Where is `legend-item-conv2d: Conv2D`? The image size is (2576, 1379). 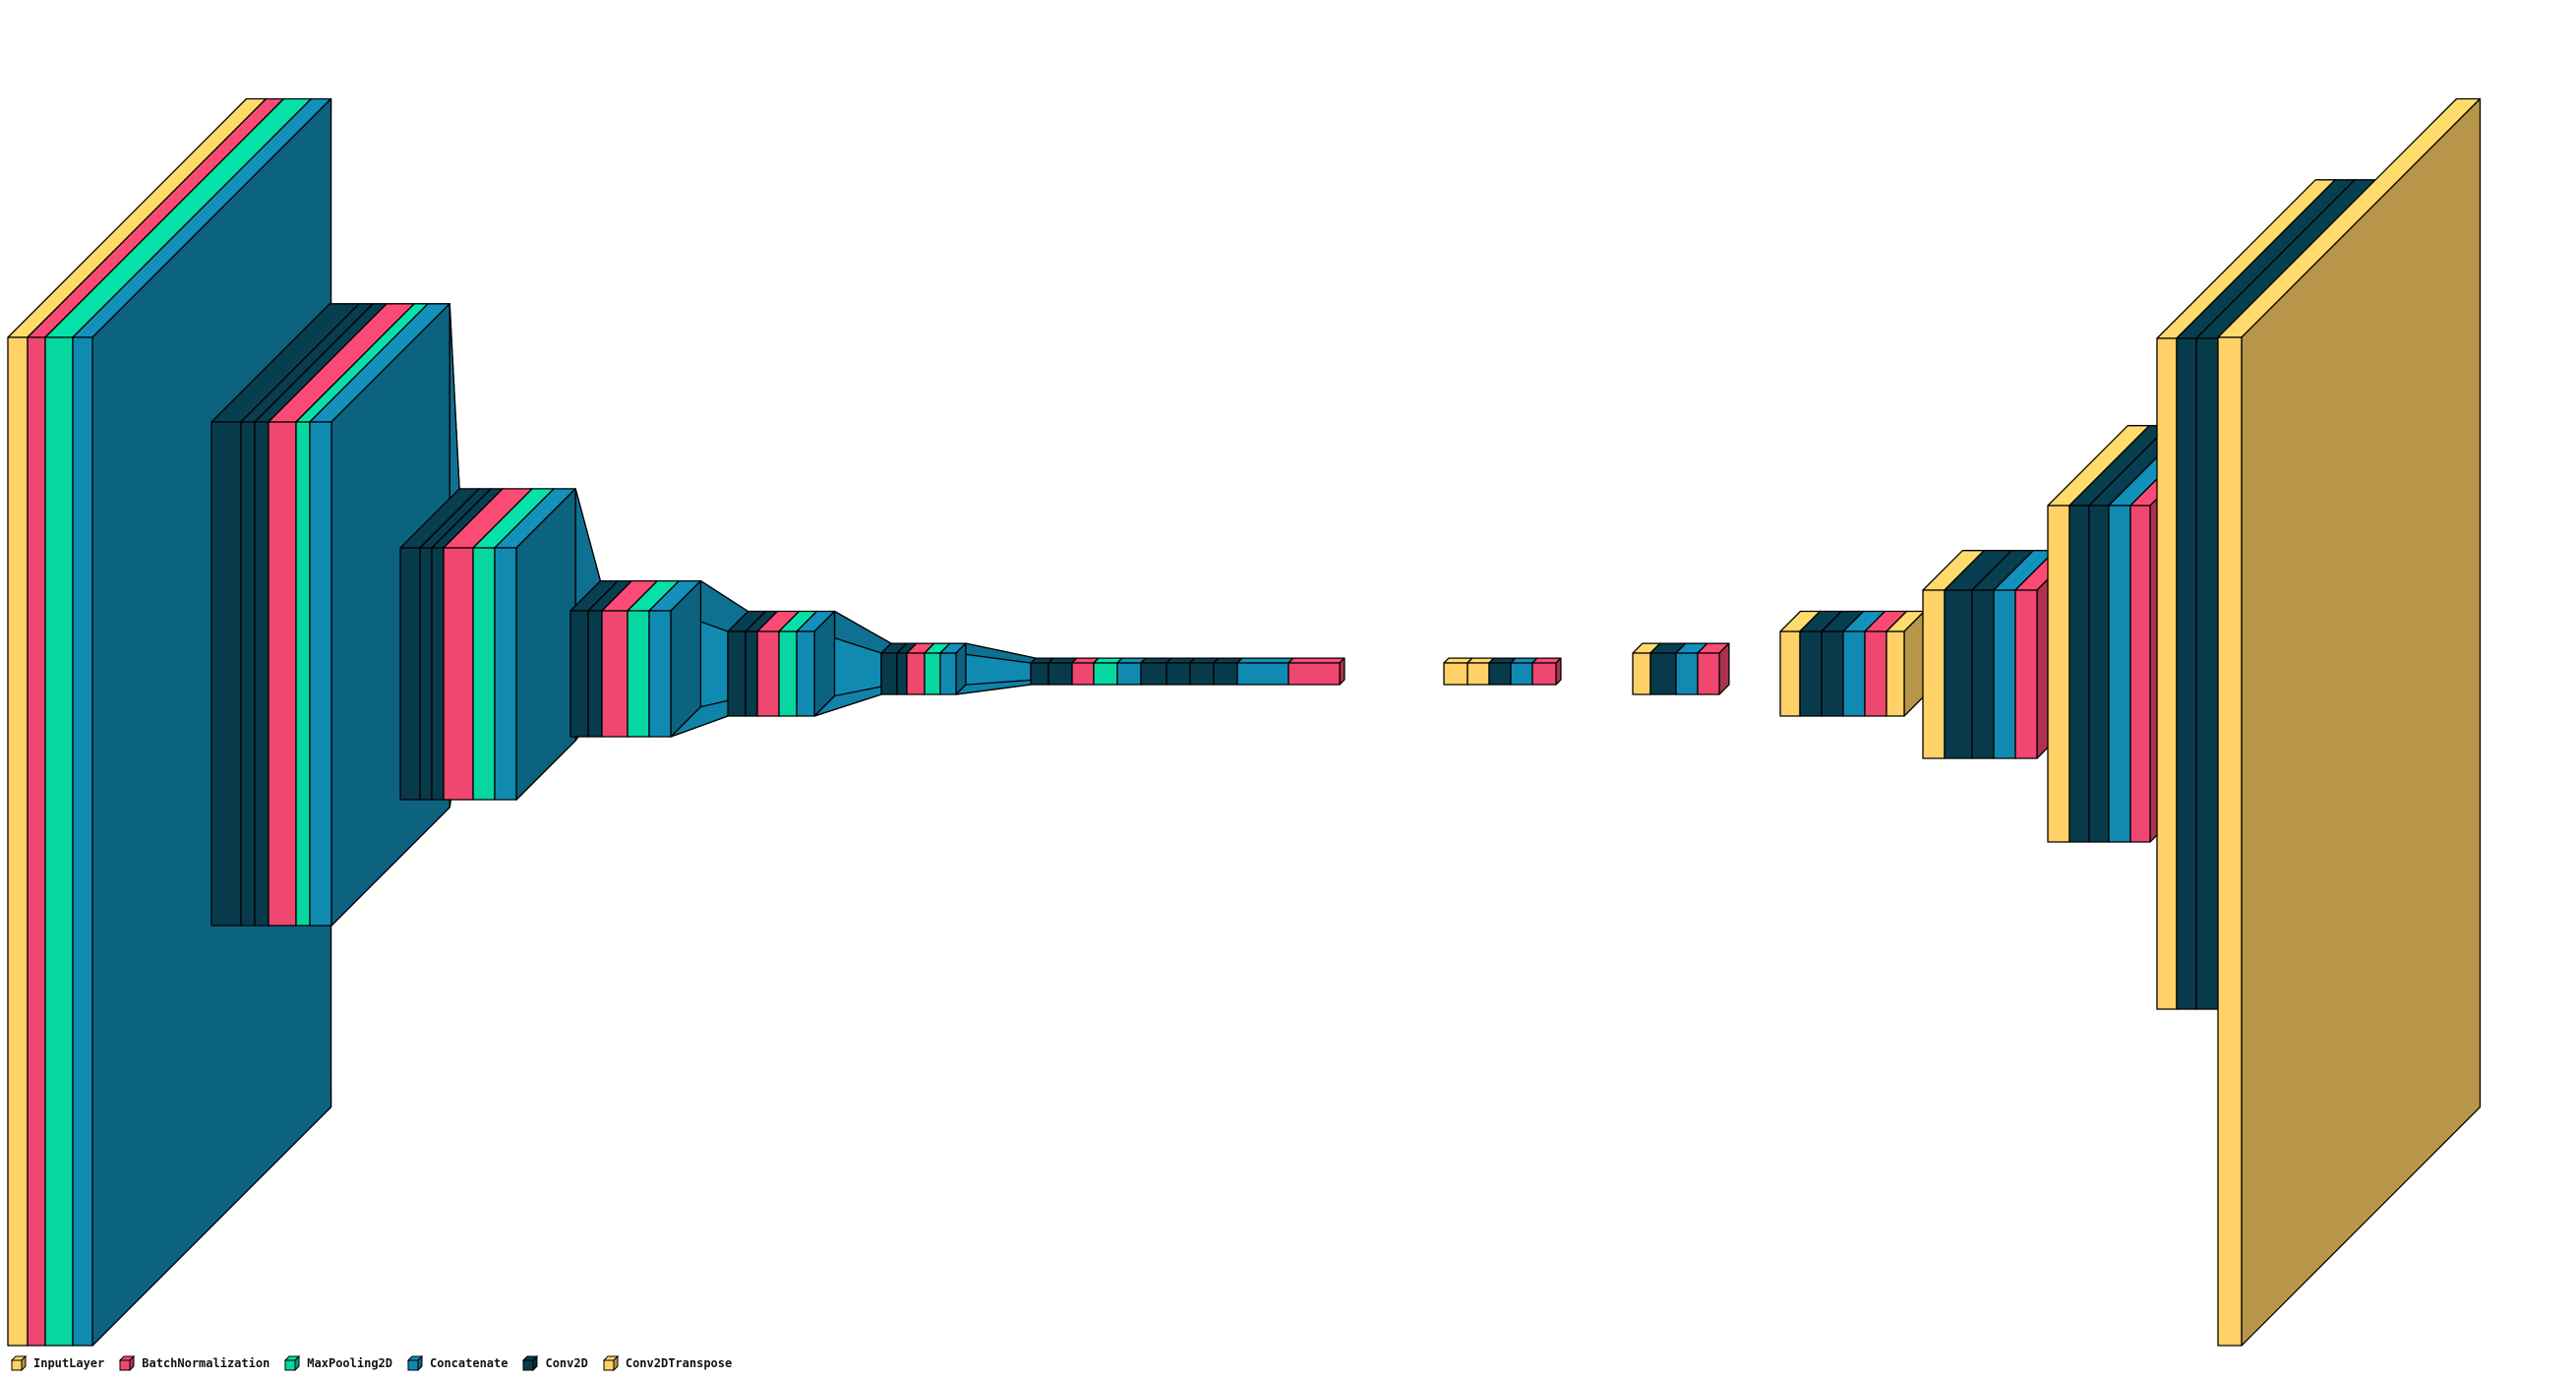
legend-item-conv2d: Conv2D is located at coordinates (554, 1363).